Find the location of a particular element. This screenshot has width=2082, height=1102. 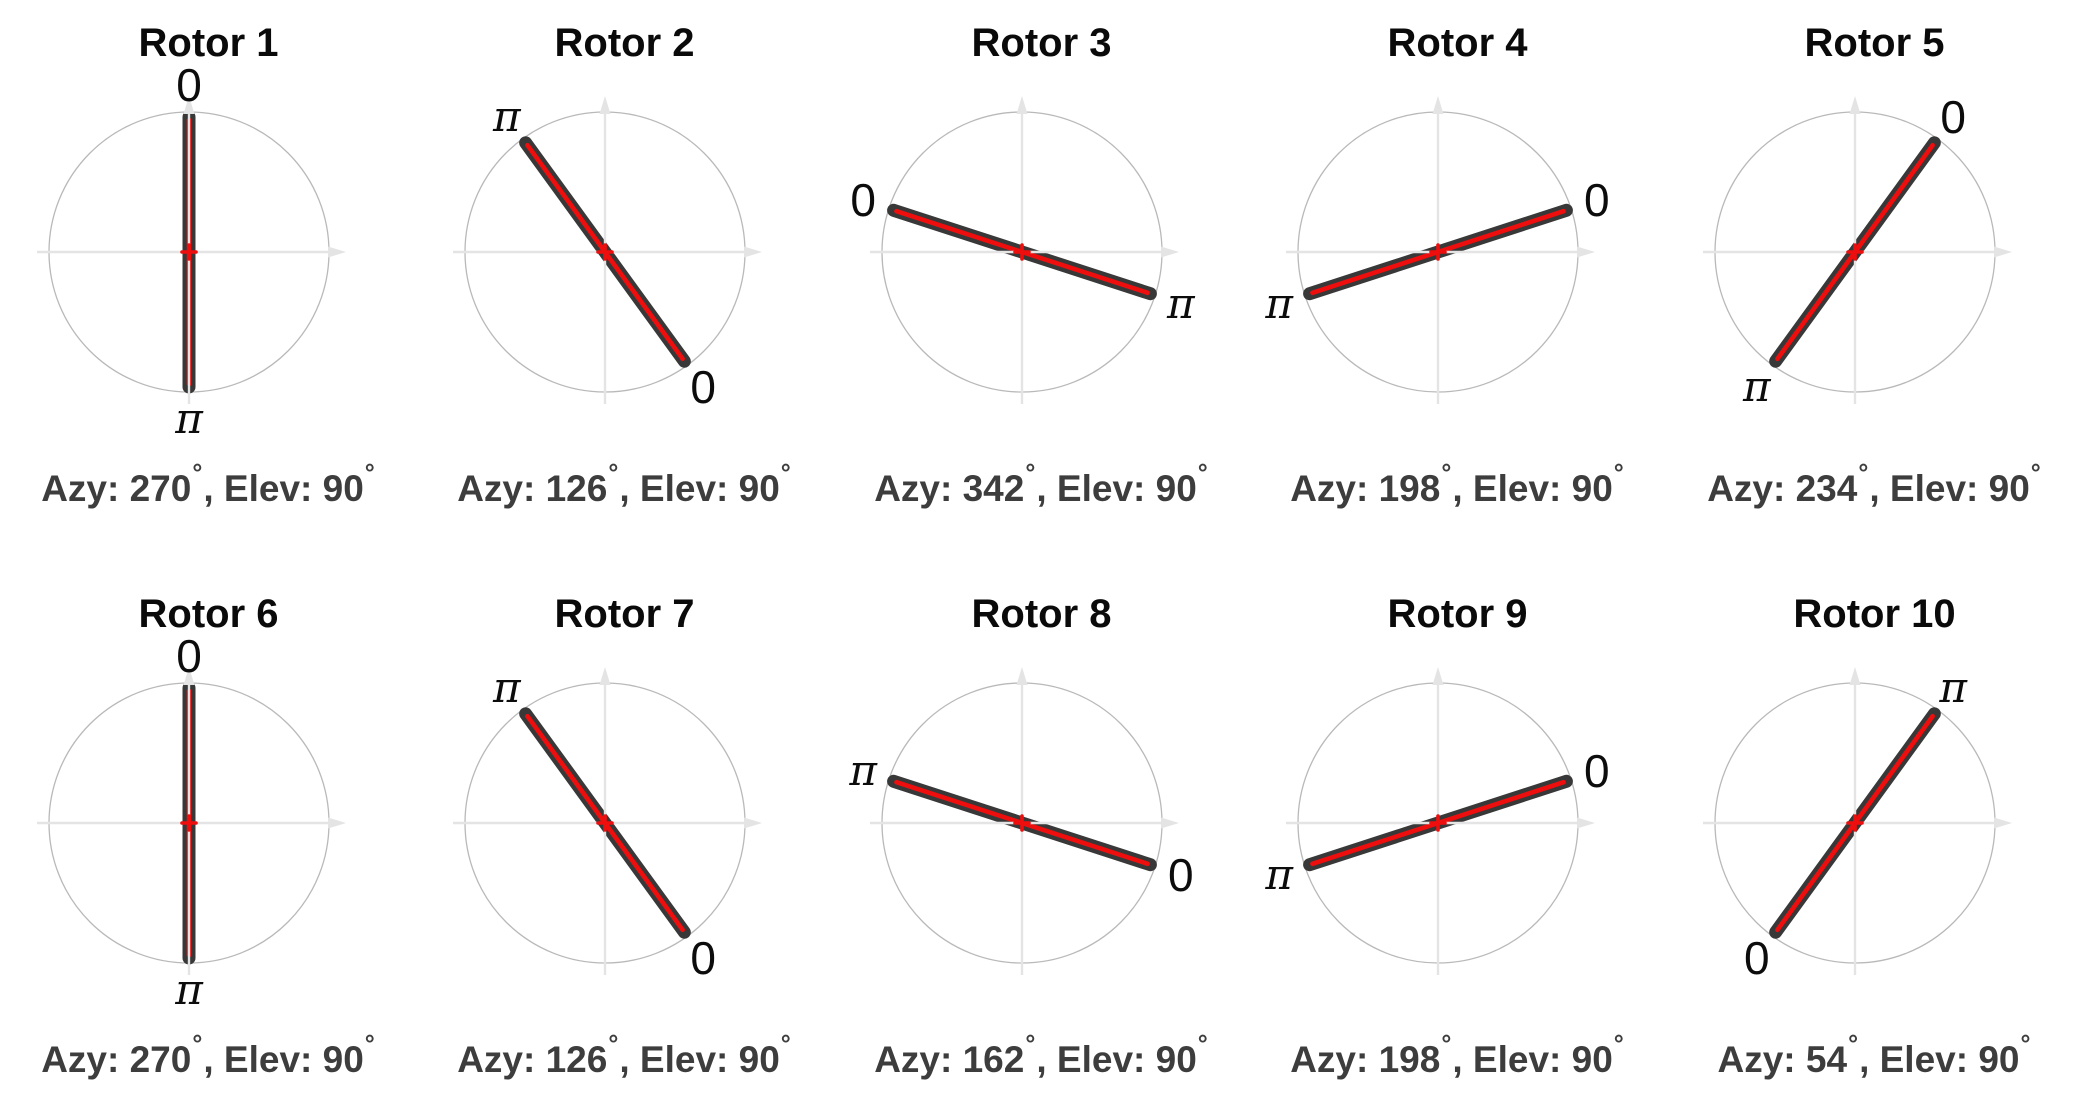

rotor-panel: Rotor 9 0 π Azy: 198°, Elev: 90° is located at coordinates (1457, 836).